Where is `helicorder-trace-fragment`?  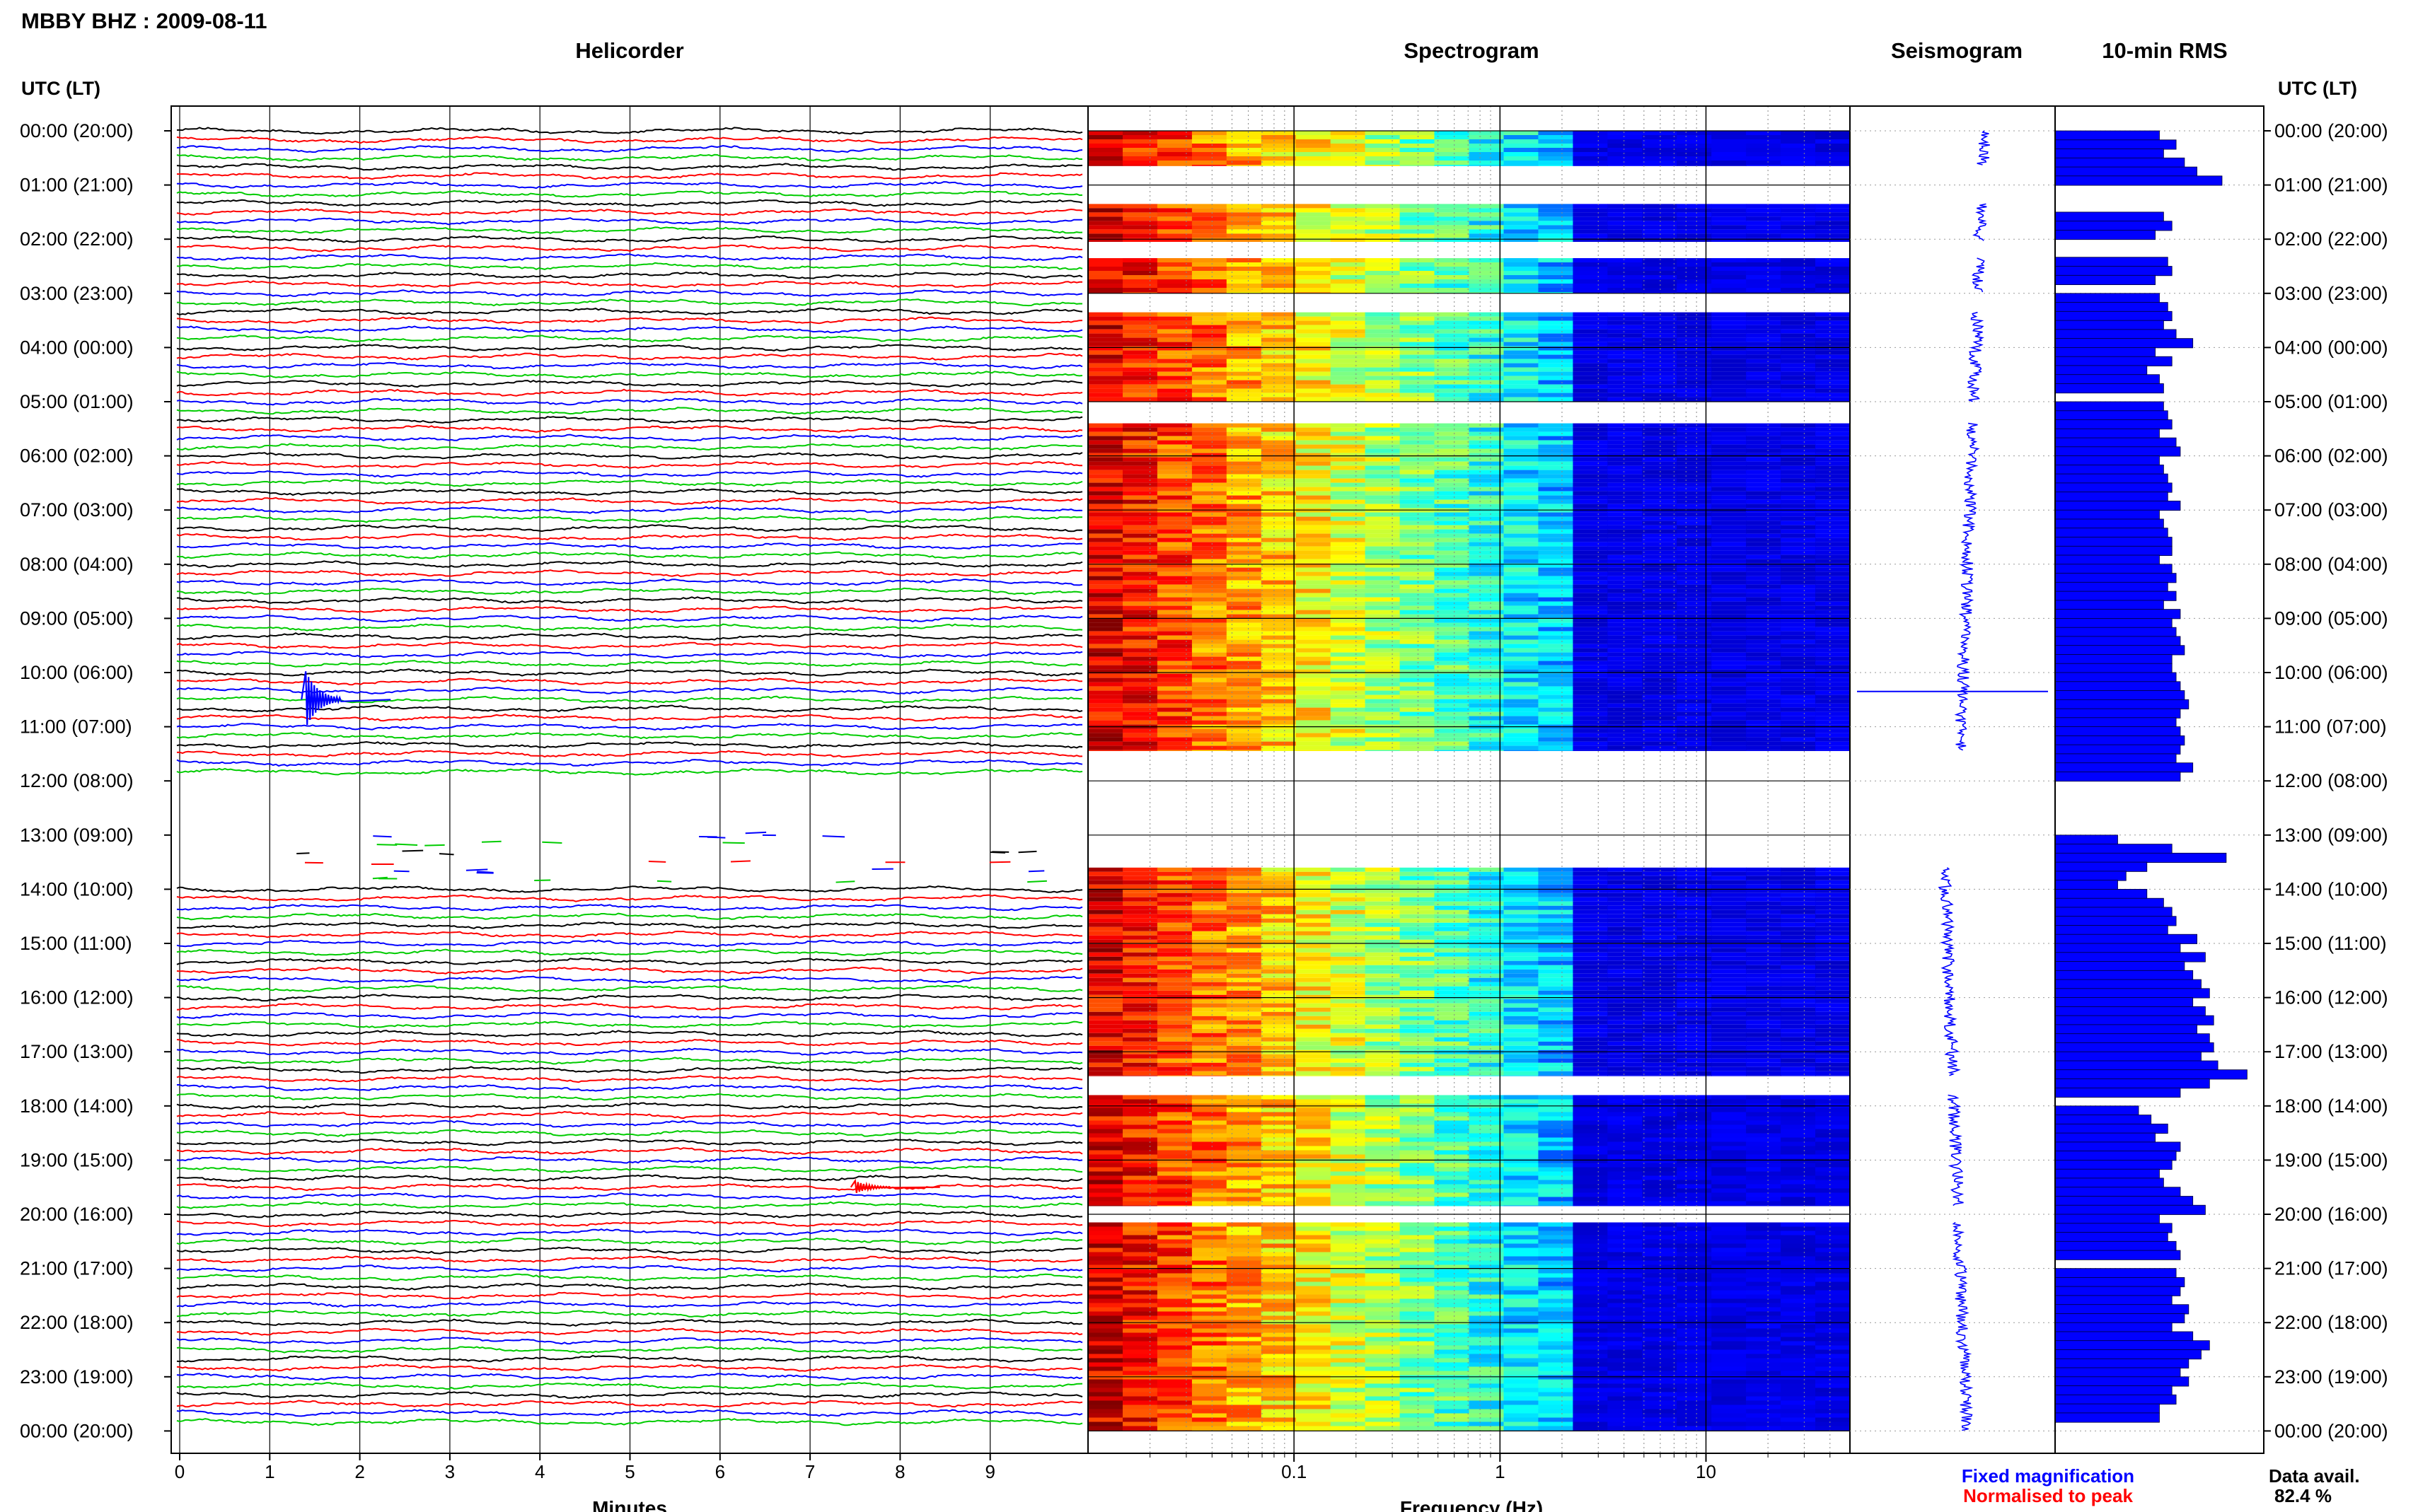
helicorder-trace-fragment is located at coordinates (476, 869).